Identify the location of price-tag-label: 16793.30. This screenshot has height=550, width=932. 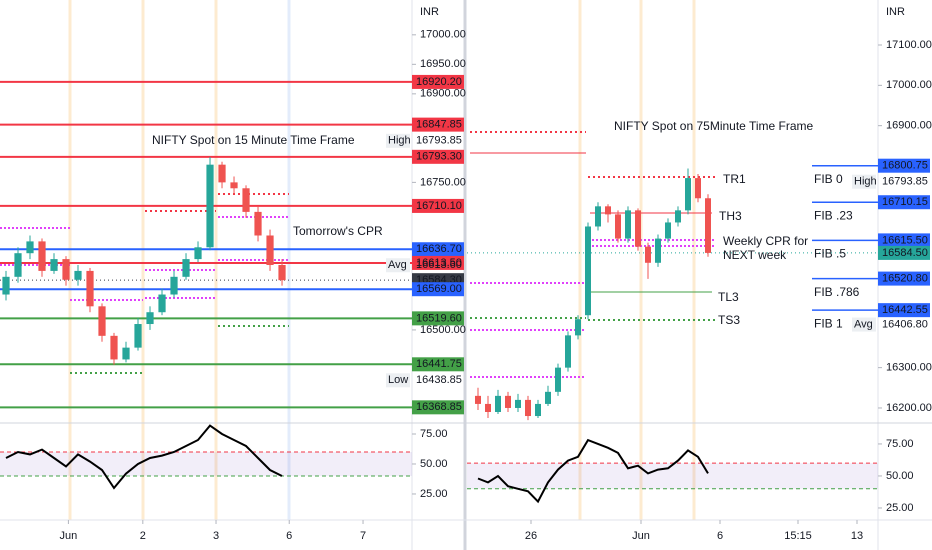
(439, 157).